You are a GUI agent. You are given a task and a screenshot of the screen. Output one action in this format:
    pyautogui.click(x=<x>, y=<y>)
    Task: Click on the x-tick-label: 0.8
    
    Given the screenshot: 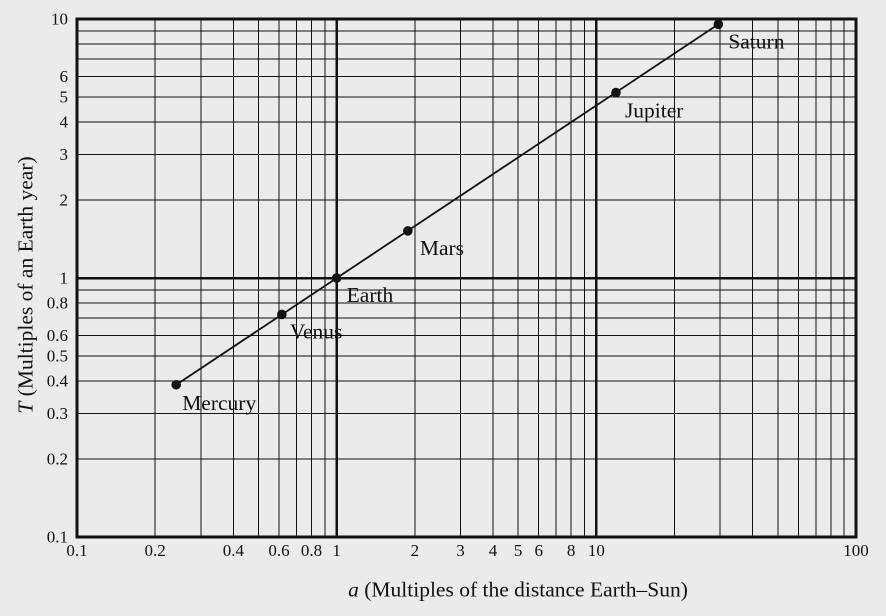 What is the action you would take?
    pyautogui.click(x=311, y=550)
    